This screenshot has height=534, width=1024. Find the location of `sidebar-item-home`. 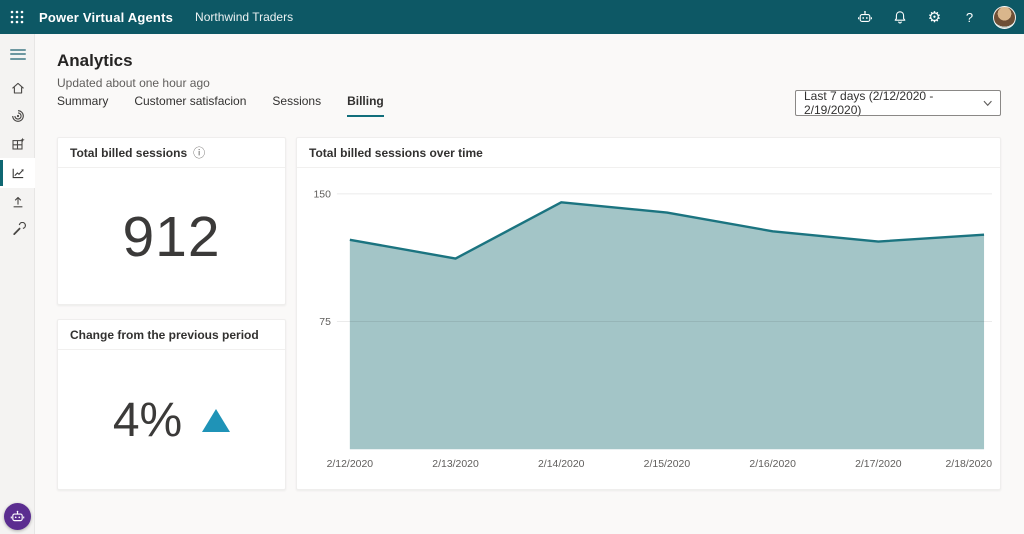

sidebar-item-home is located at coordinates (17, 88).